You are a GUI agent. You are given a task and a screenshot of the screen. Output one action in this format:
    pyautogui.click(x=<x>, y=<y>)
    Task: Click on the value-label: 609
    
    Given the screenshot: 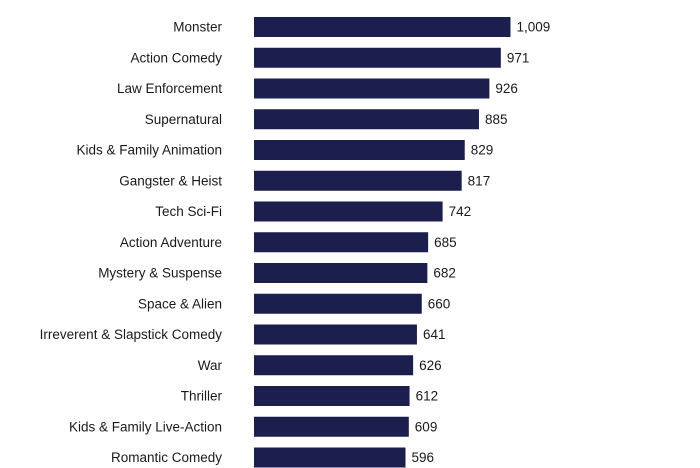 What is the action you would take?
    pyautogui.click(x=426, y=426)
    